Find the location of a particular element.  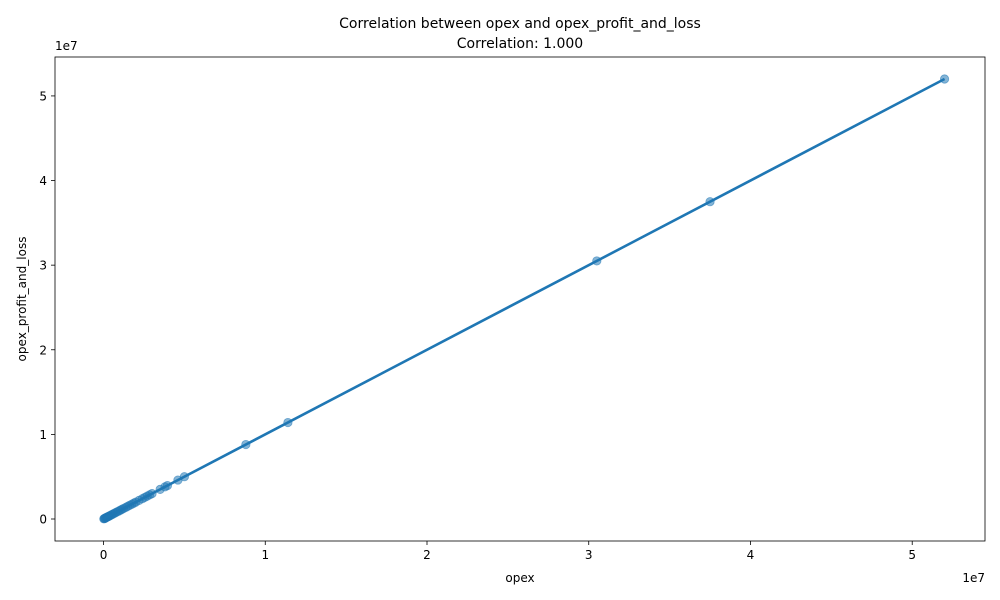

x-tick-label: 3 is located at coordinates (589, 555).